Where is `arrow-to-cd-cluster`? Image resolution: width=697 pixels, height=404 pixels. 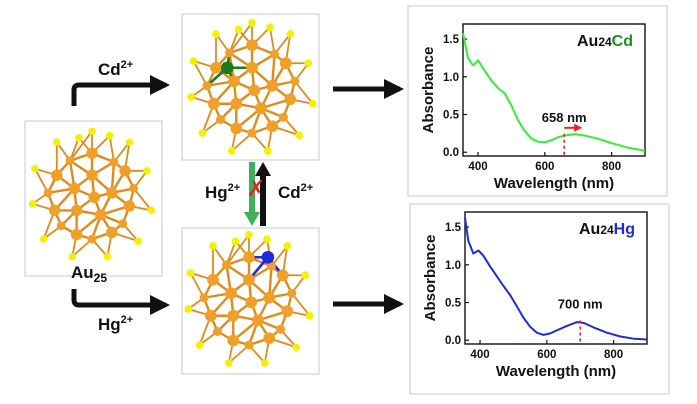 arrow-to-cd-cluster is located at coordinates (120, 90).